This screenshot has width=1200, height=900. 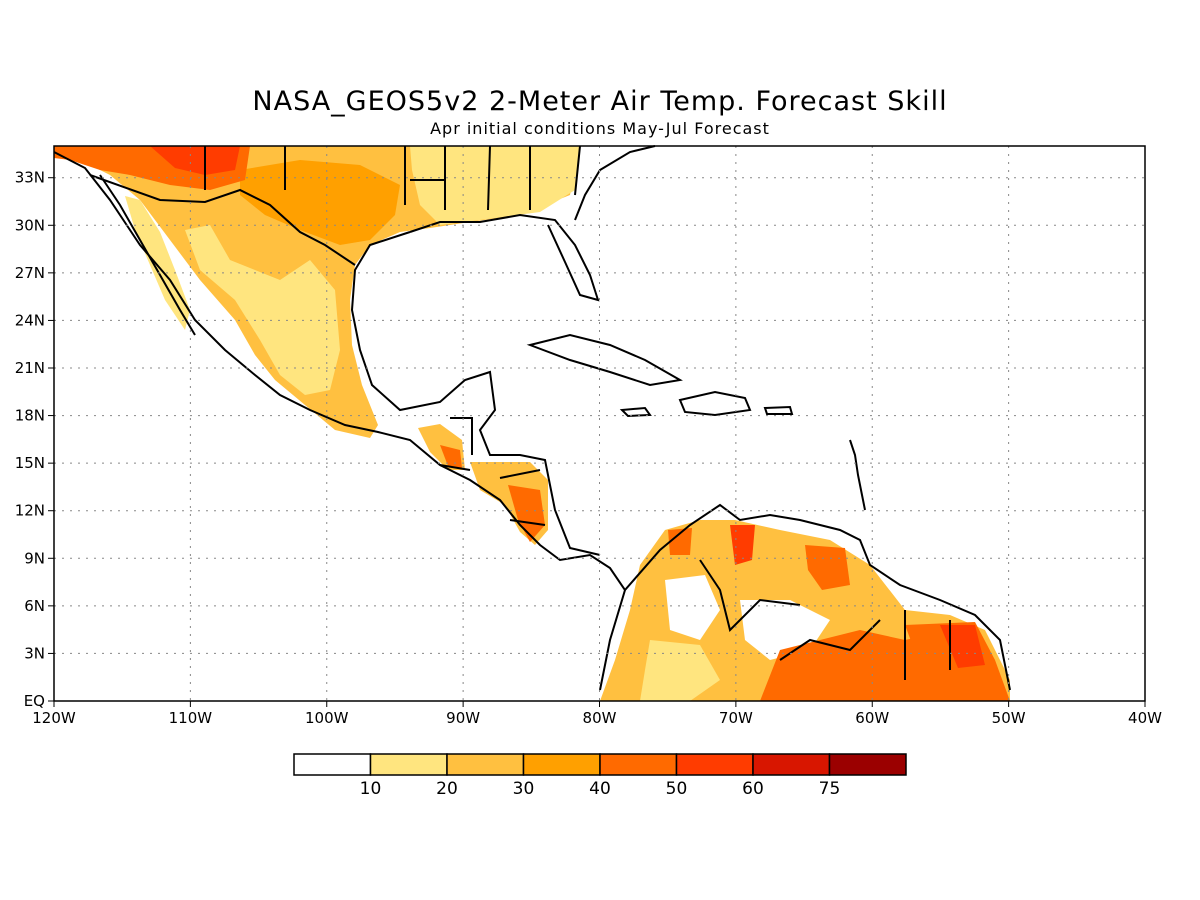 What do you see at coordinates (962, 646) in the screenshot?
I see `skill-region-guiana-peak` at bounding box center [962, 646].